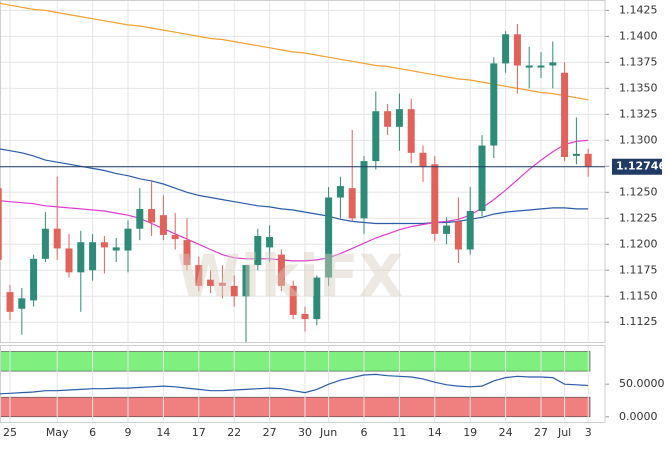 This screenshot has width=668, height=450. What do you see at coordinates (399, 432) in the screenshot?
I see `x-tick-label: 11` at bounding box center [399, 432].